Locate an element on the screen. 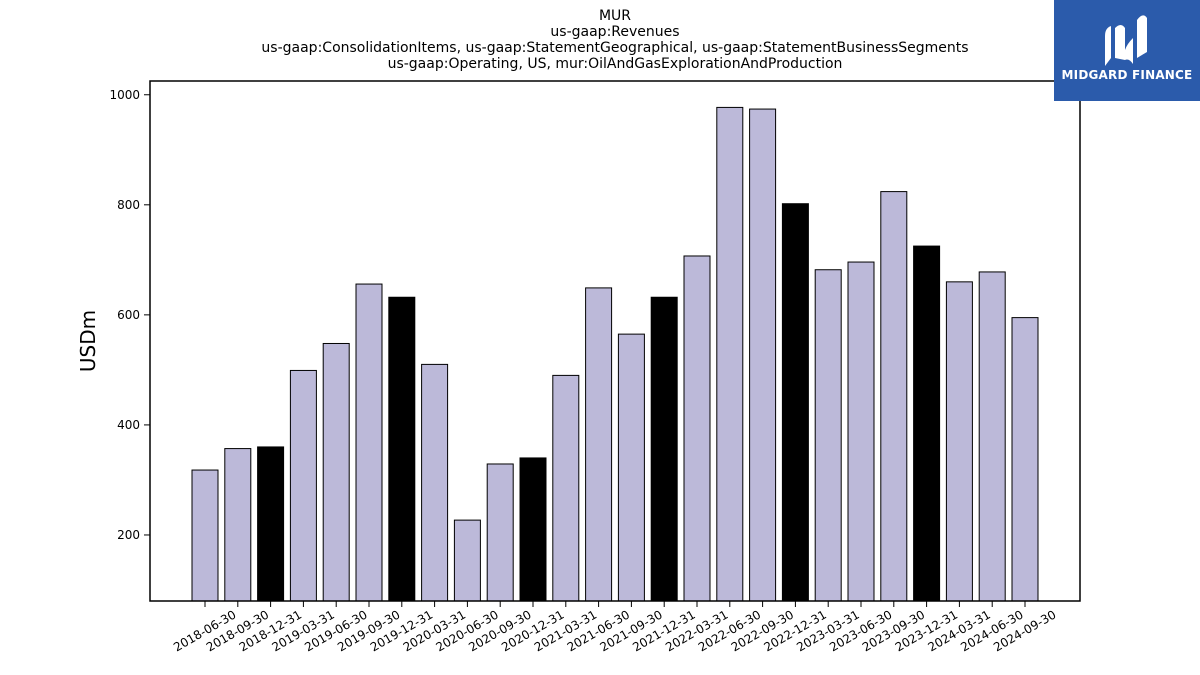 The image size is (1200, 675). chart-title-line: us-gaap:Revenues is located at coordinates (614, 32).